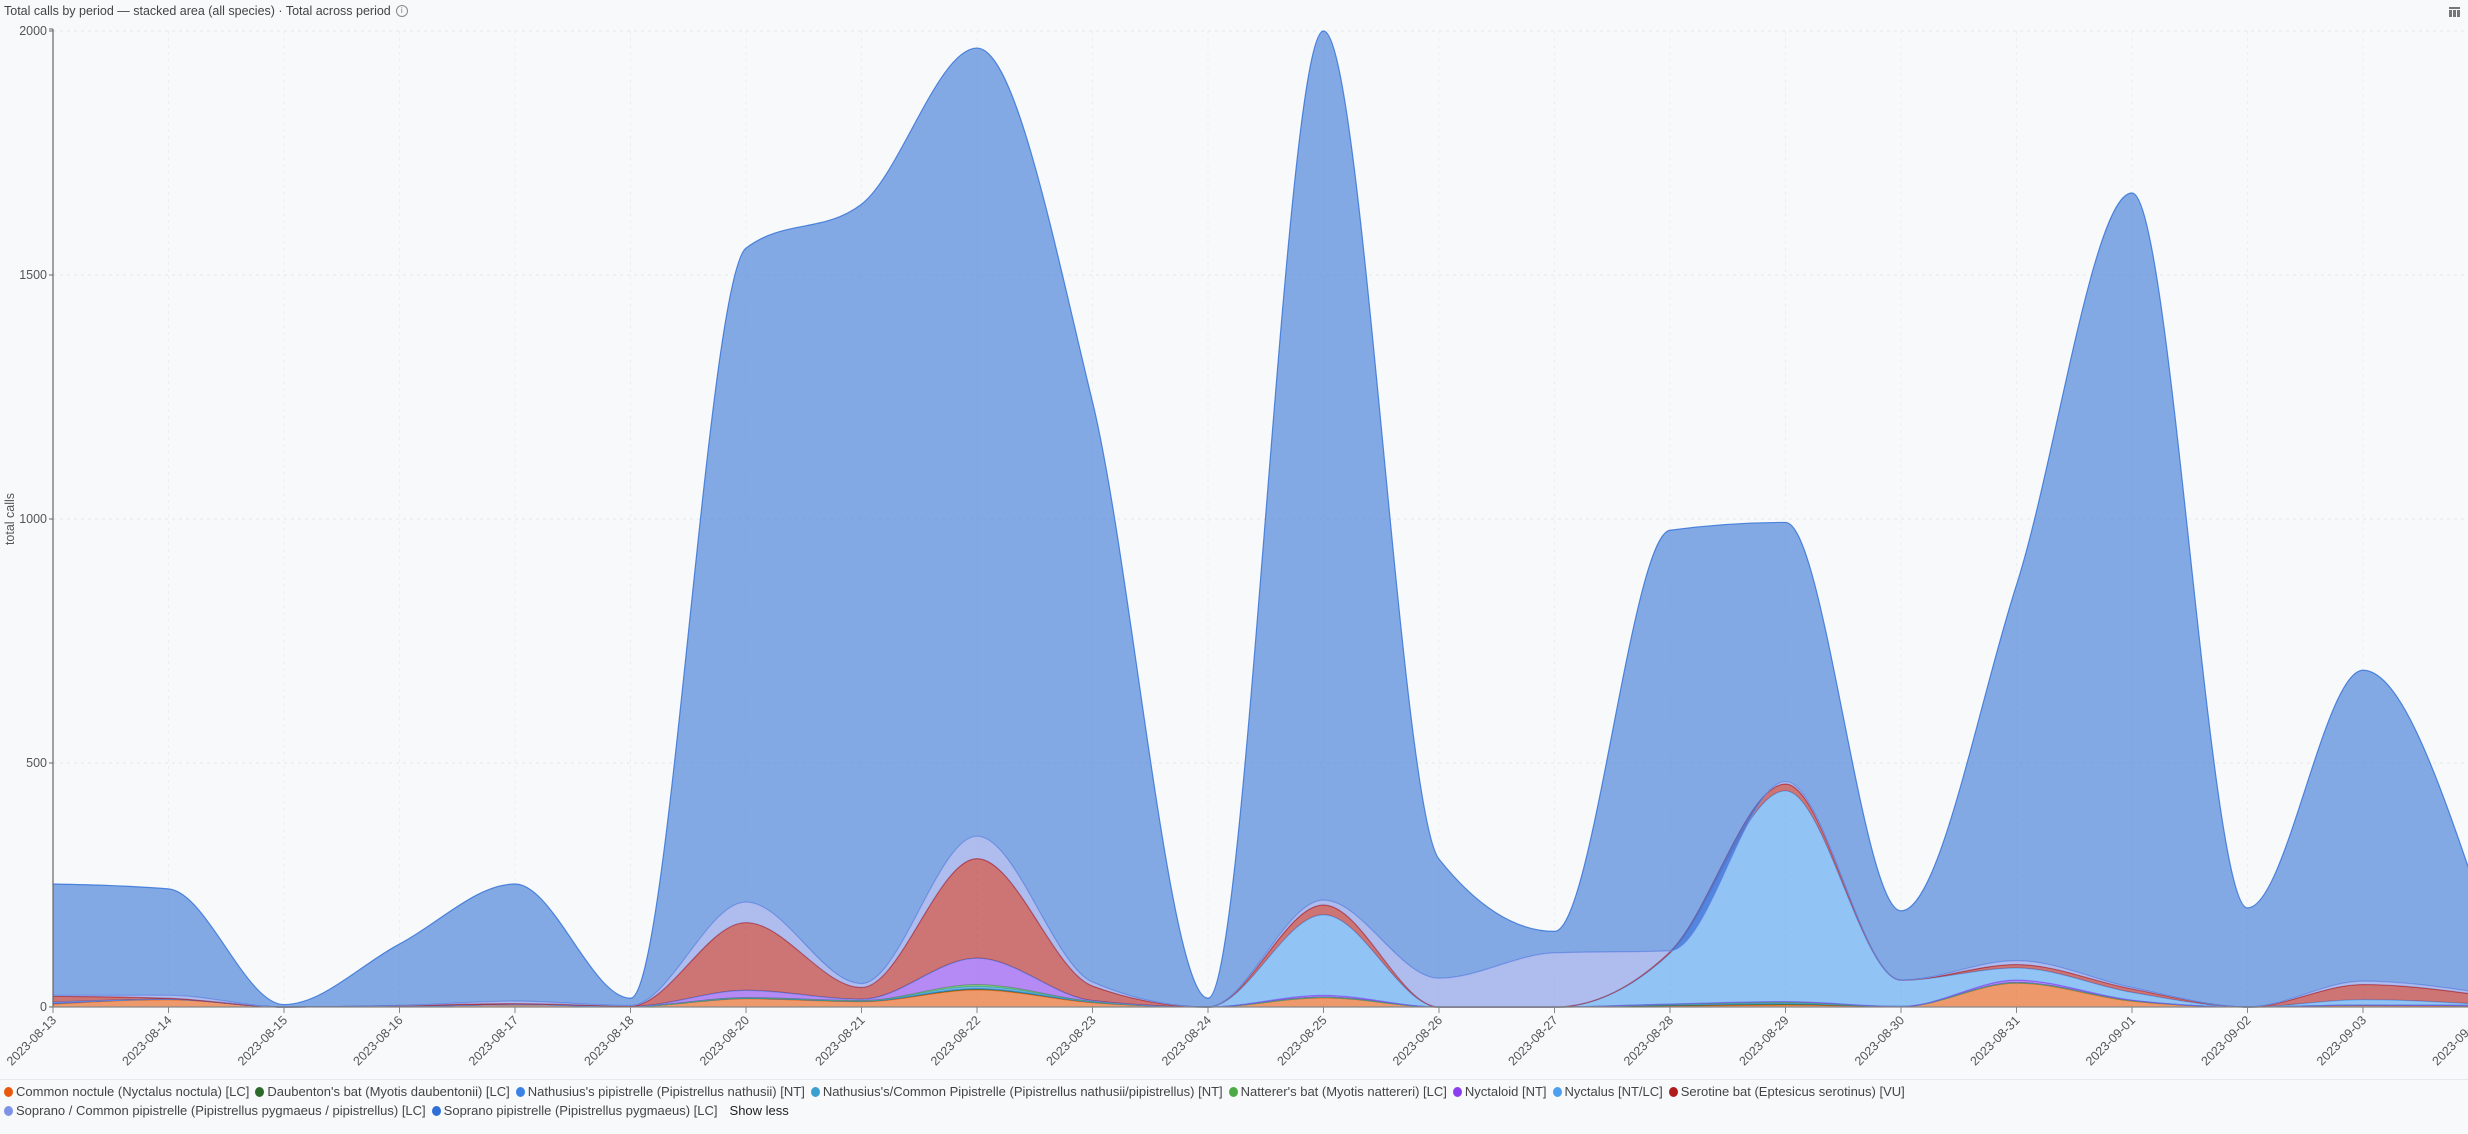  I want to click on x-tick-label: 2023-08-28, so click(1648, 1040).